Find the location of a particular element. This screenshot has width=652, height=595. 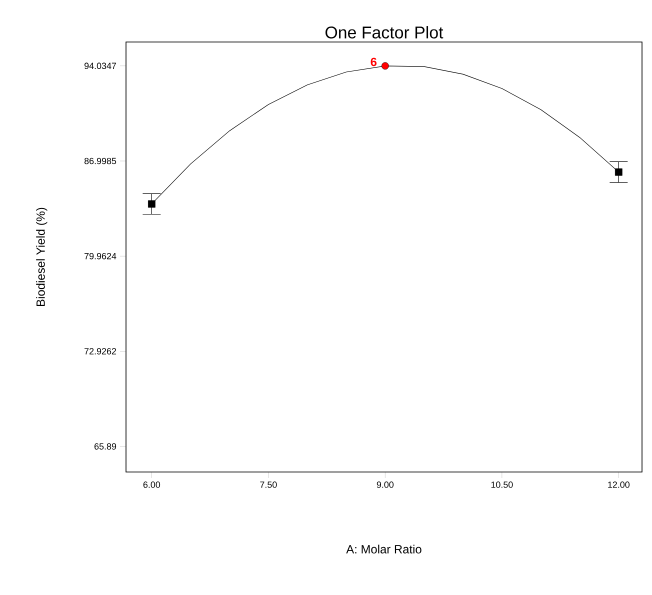

y-tick-label: 86.9985 is located at coordinates (100, 161).